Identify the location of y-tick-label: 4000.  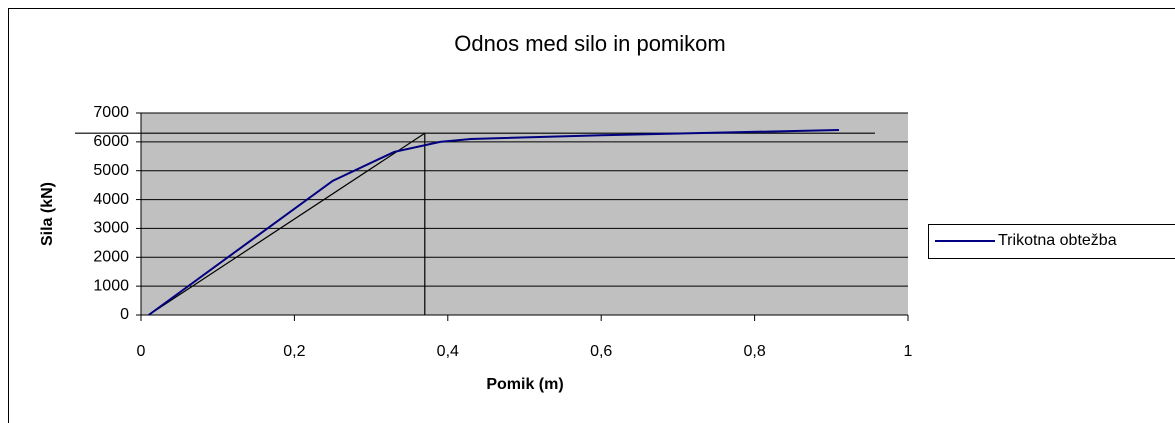
(111, 199).